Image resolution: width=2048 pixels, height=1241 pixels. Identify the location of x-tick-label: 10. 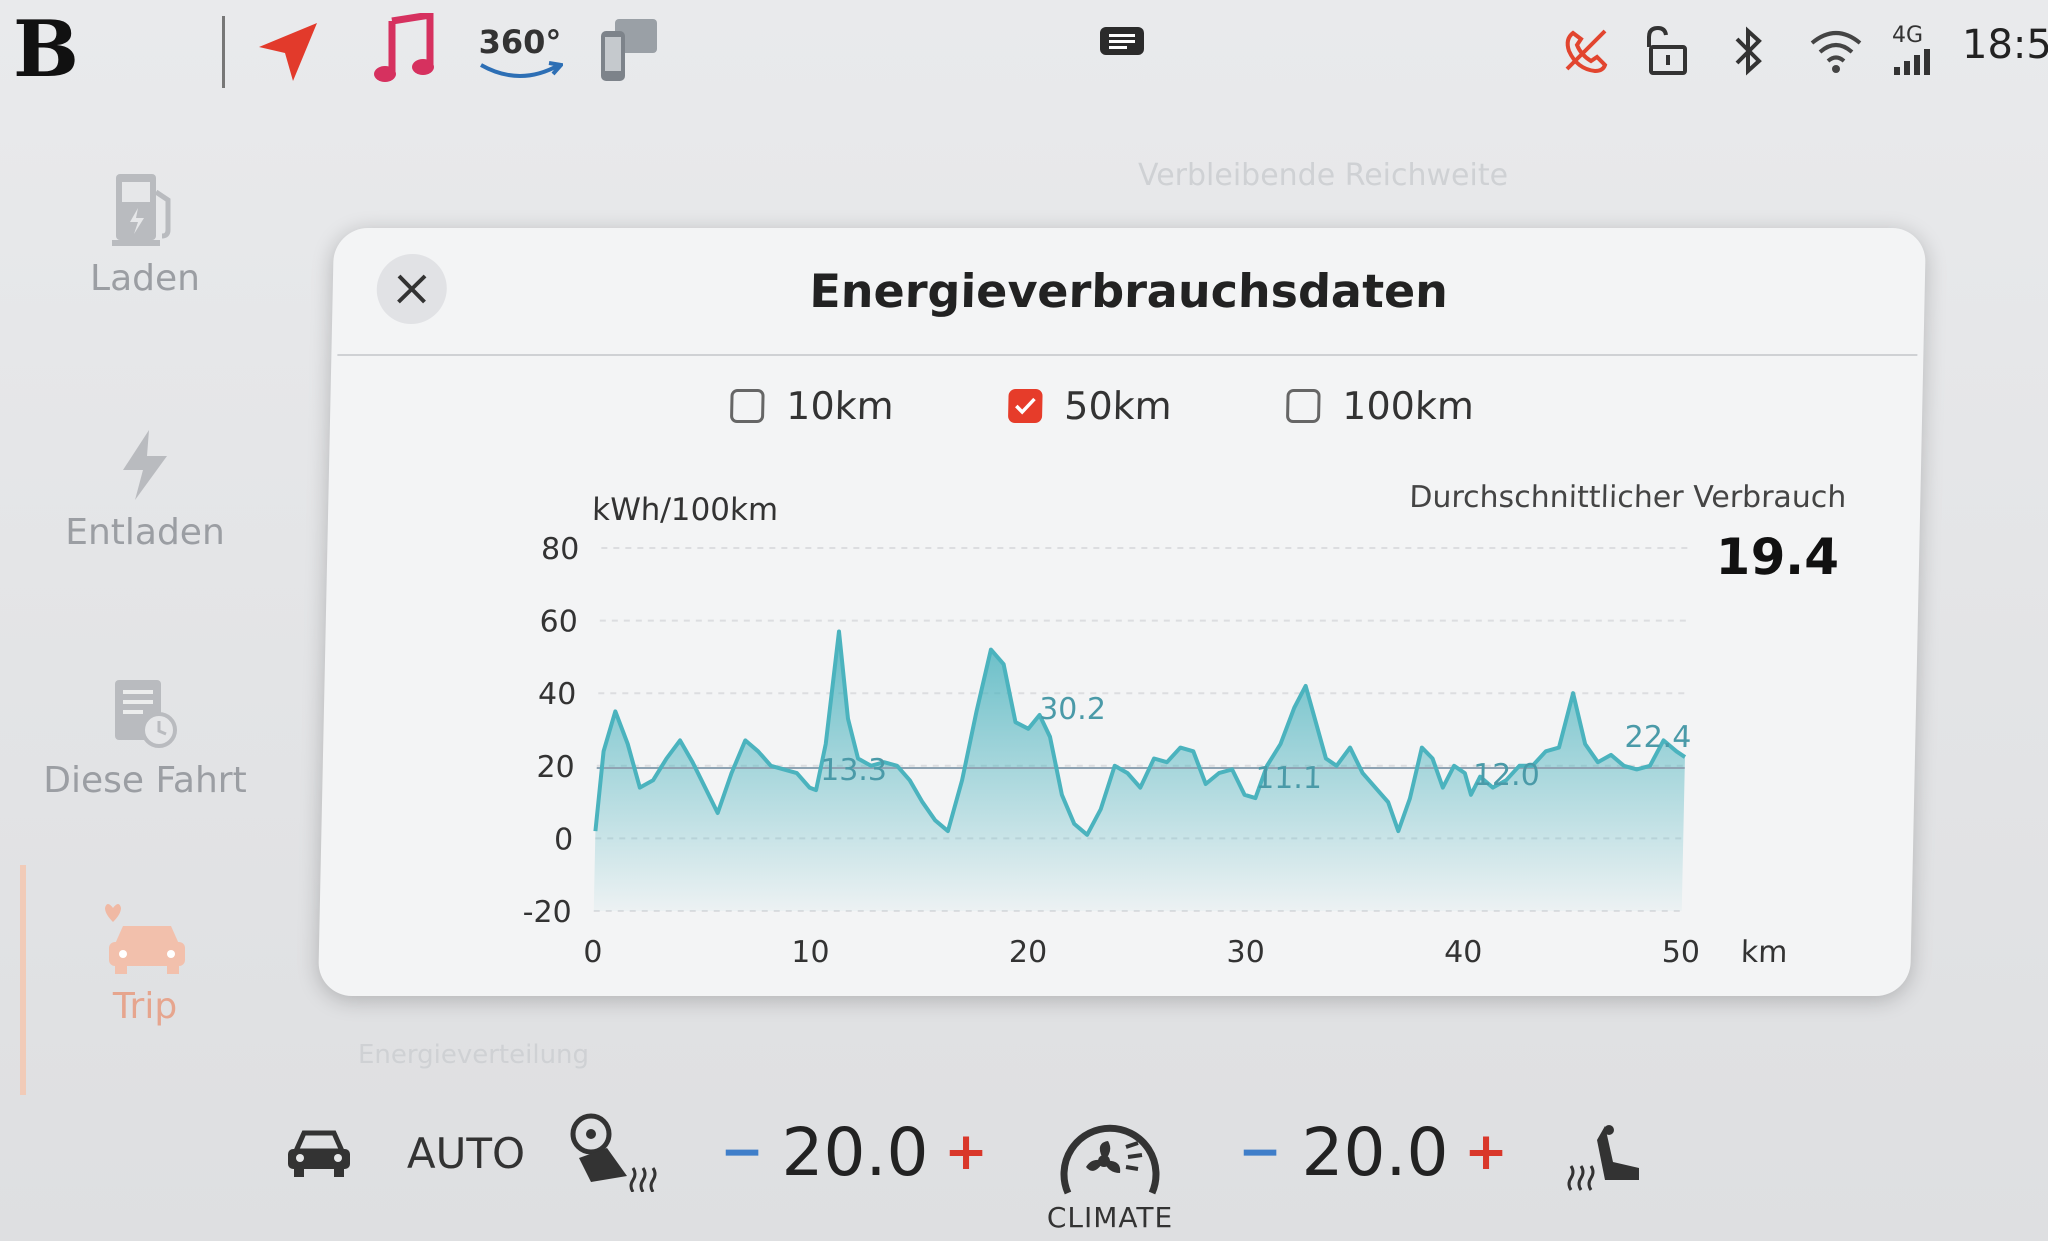
(810, 952).